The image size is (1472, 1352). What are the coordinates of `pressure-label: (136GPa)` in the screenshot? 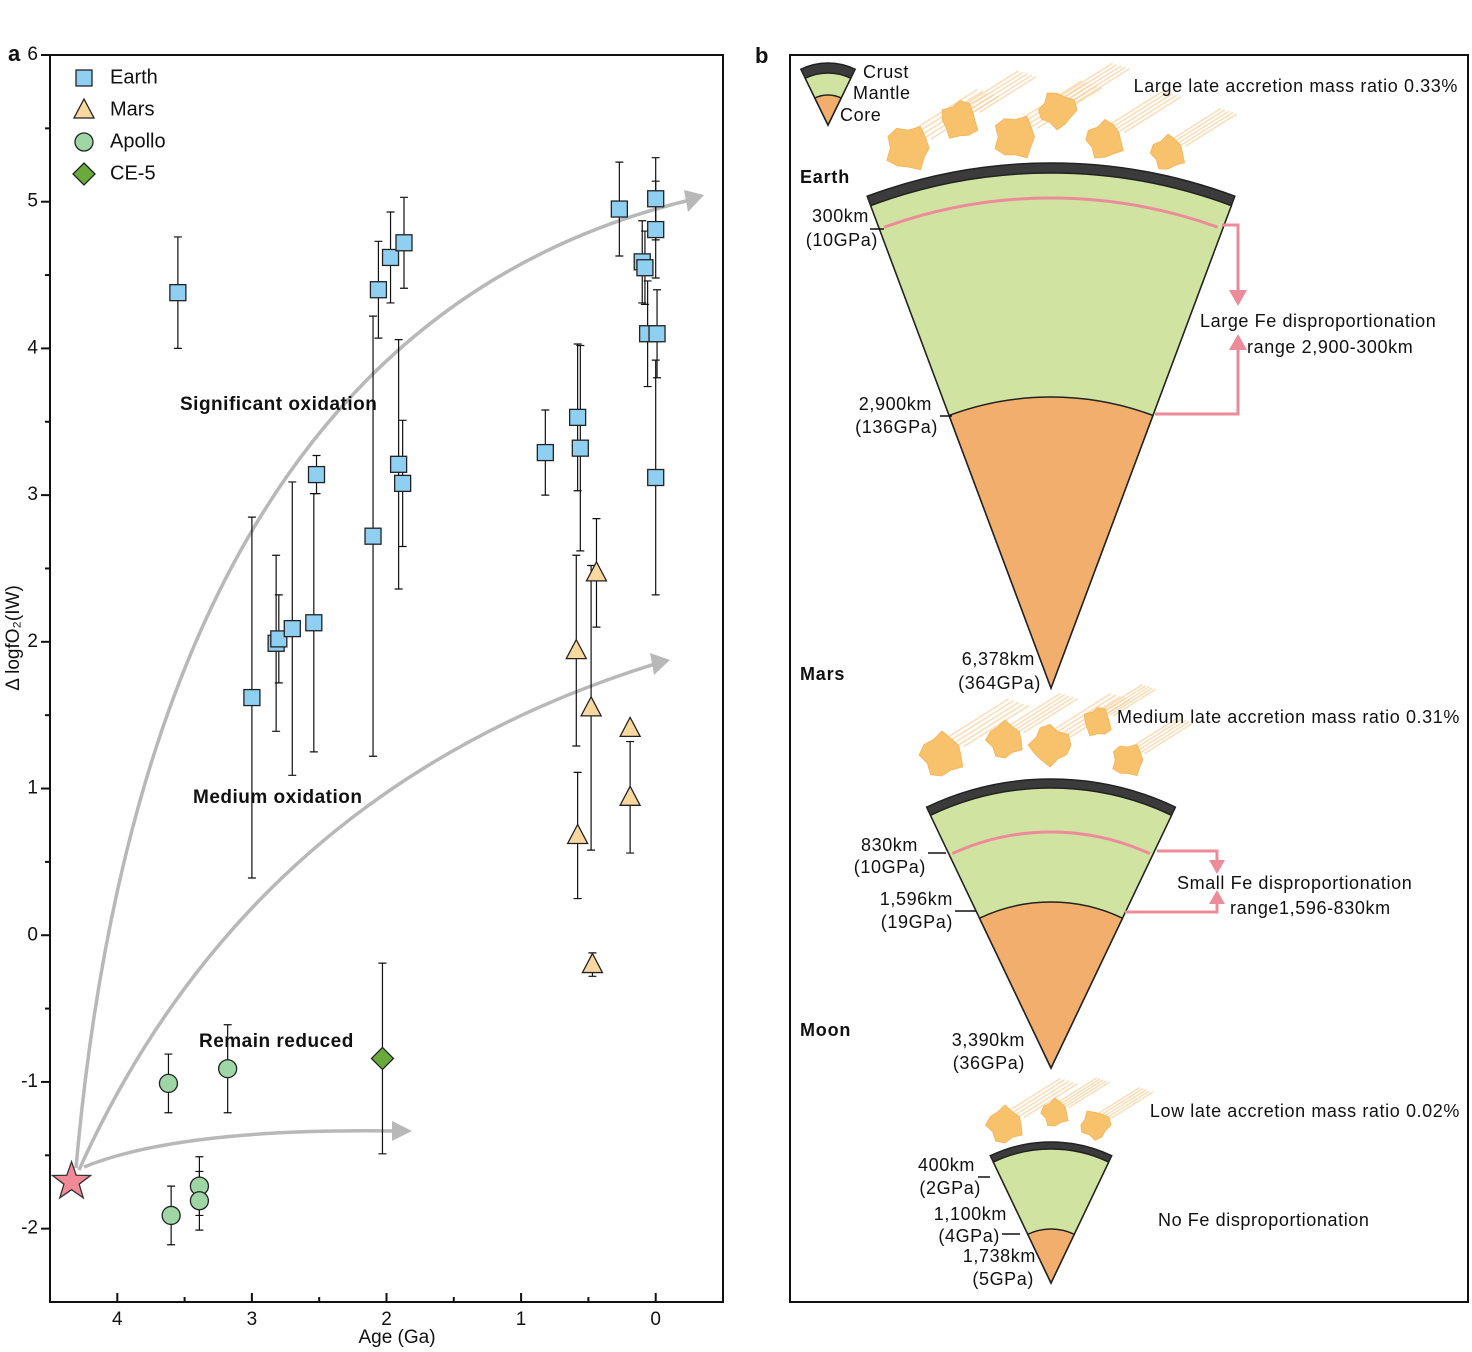 It's located at (896, 427).